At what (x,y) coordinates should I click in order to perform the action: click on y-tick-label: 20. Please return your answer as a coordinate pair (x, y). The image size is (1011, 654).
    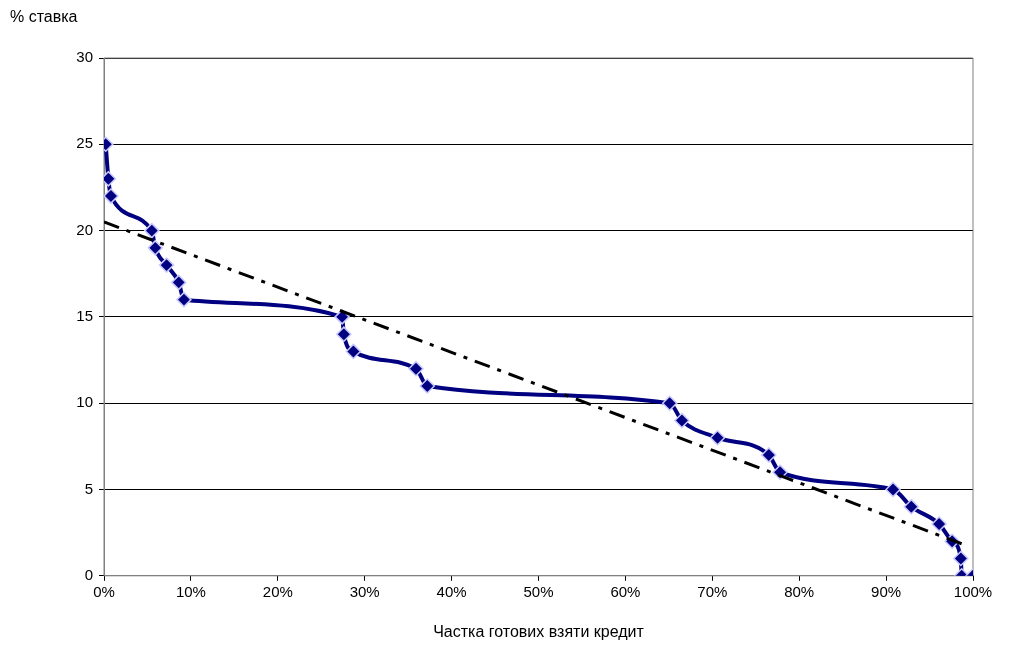
    Looking at the image, I should click on (84, 229).